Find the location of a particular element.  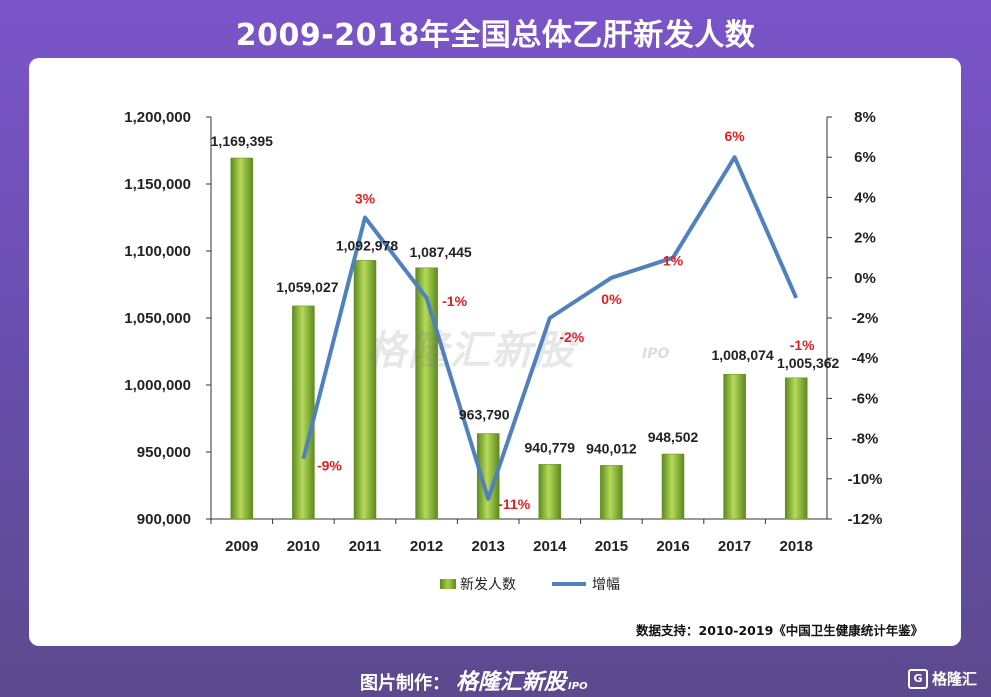

y-left-tick-label: 1,200,000 is located at coordinates (157, 117).